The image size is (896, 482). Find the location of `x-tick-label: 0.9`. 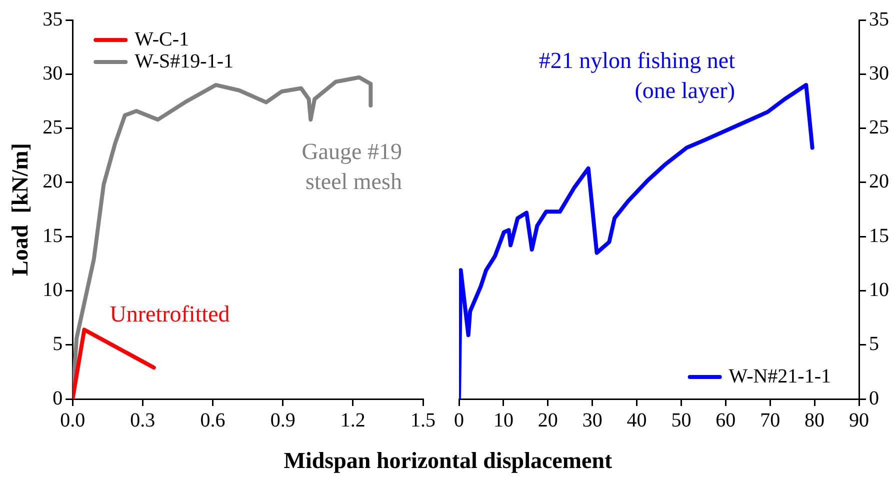

x-tick-label: 0.9 is located at coordinates (283, 420).